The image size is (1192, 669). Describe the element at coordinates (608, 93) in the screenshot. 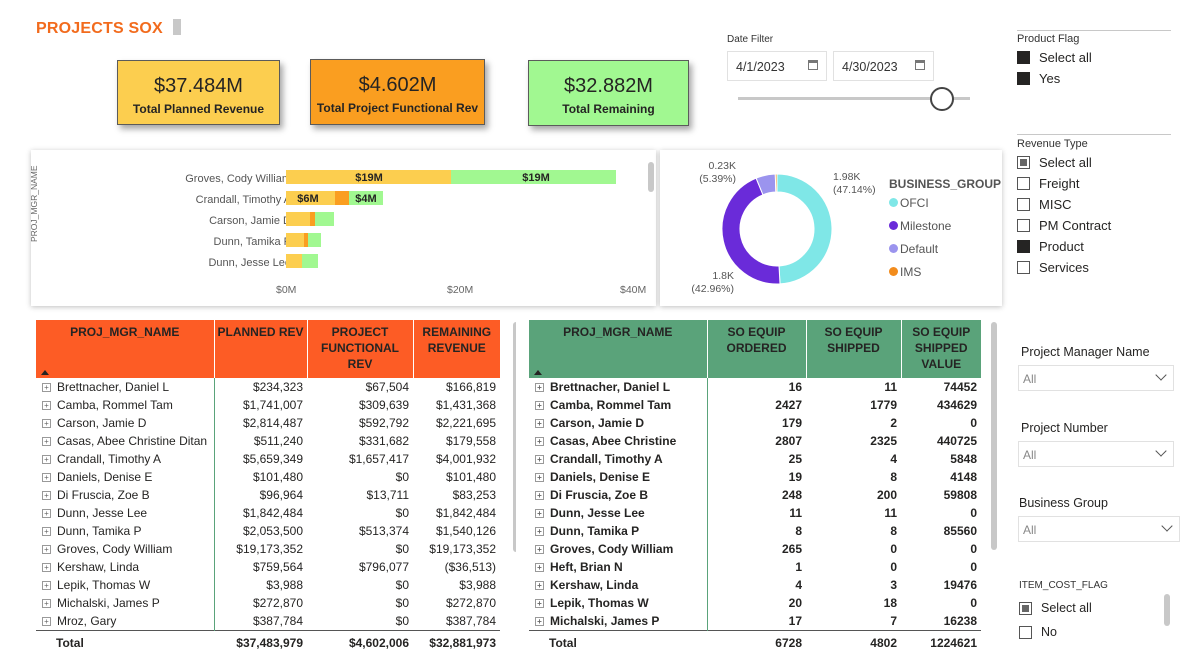

I see `kpi-total-remaining: $32.882M Total Remaining` at that location.